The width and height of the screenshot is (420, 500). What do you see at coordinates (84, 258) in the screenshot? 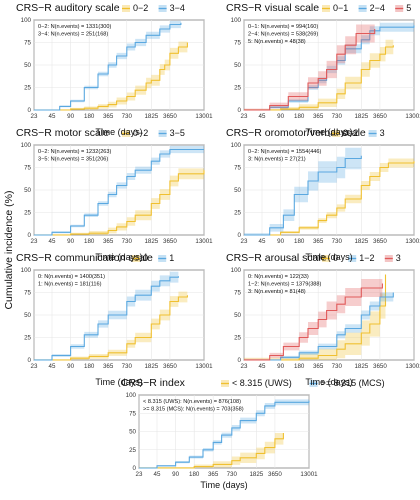
I see `panel-title: CRS−R communication scale` at bounding box center [84, 258].